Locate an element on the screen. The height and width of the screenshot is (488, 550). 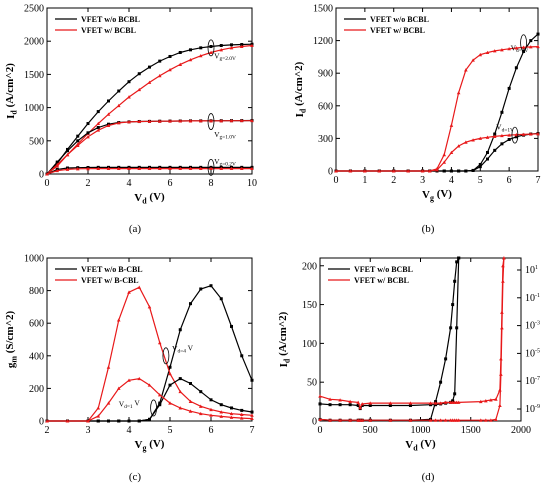
legend-label: VFET w/o BCBL is located at coordinates (110, 19).